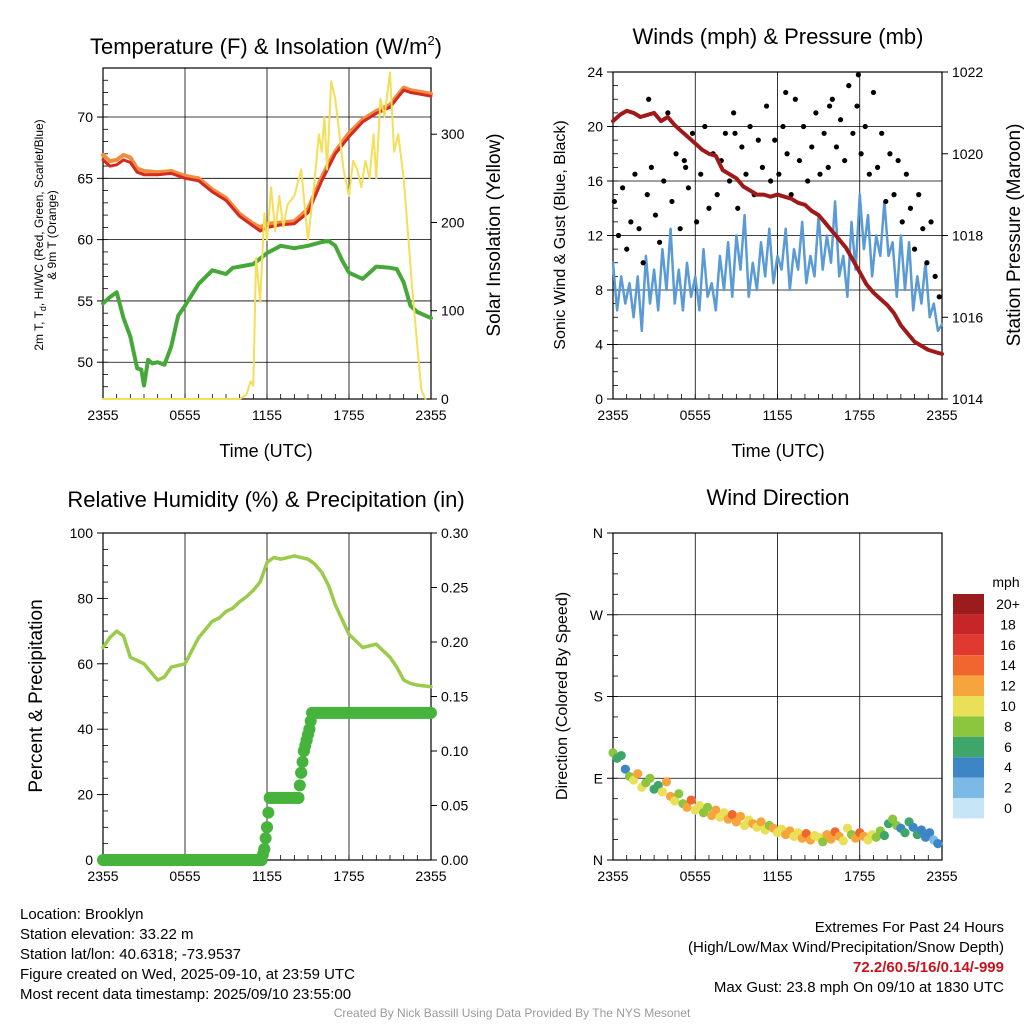 The image size is (1024, 1024). Describe the element at coordinates (267, 313) in the screenshot. I see `series-line-dewpoint` at that location.